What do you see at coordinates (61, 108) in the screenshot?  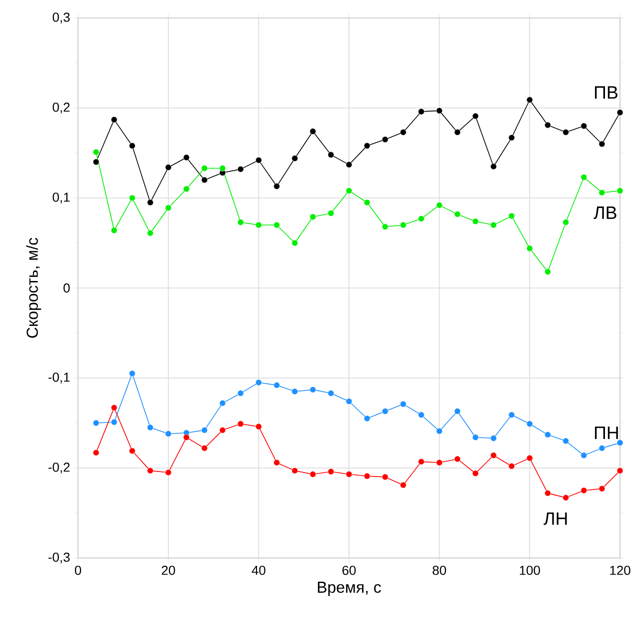 I see `y-tick-label: 0,2` at bounding box center [61, 108].